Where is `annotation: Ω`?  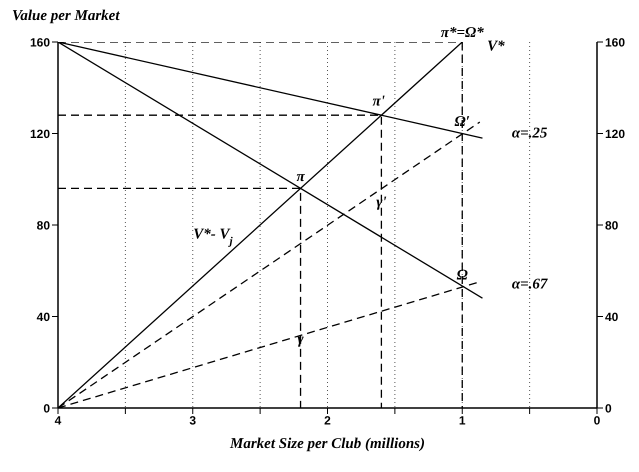
annotation: Ω is located at coordinates (462, 275).